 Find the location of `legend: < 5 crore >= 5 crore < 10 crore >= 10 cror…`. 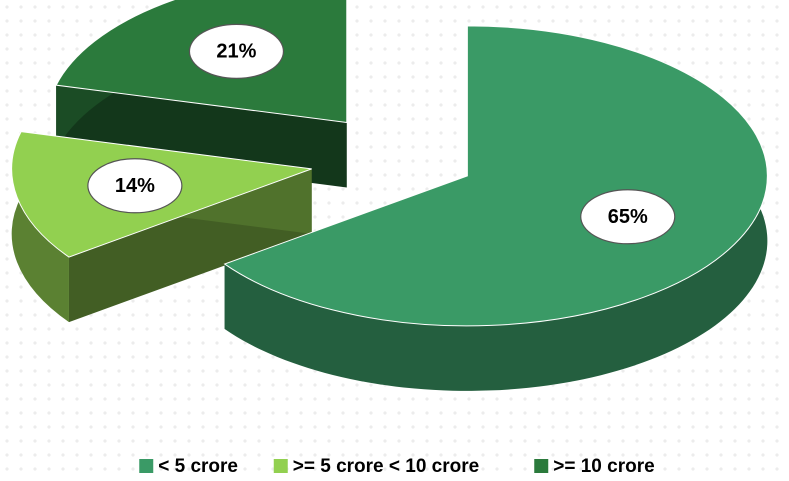

legend: < 5 crore >= 5 crore < 10 crore >= 10 cror… is located at coordinates (397, 466).